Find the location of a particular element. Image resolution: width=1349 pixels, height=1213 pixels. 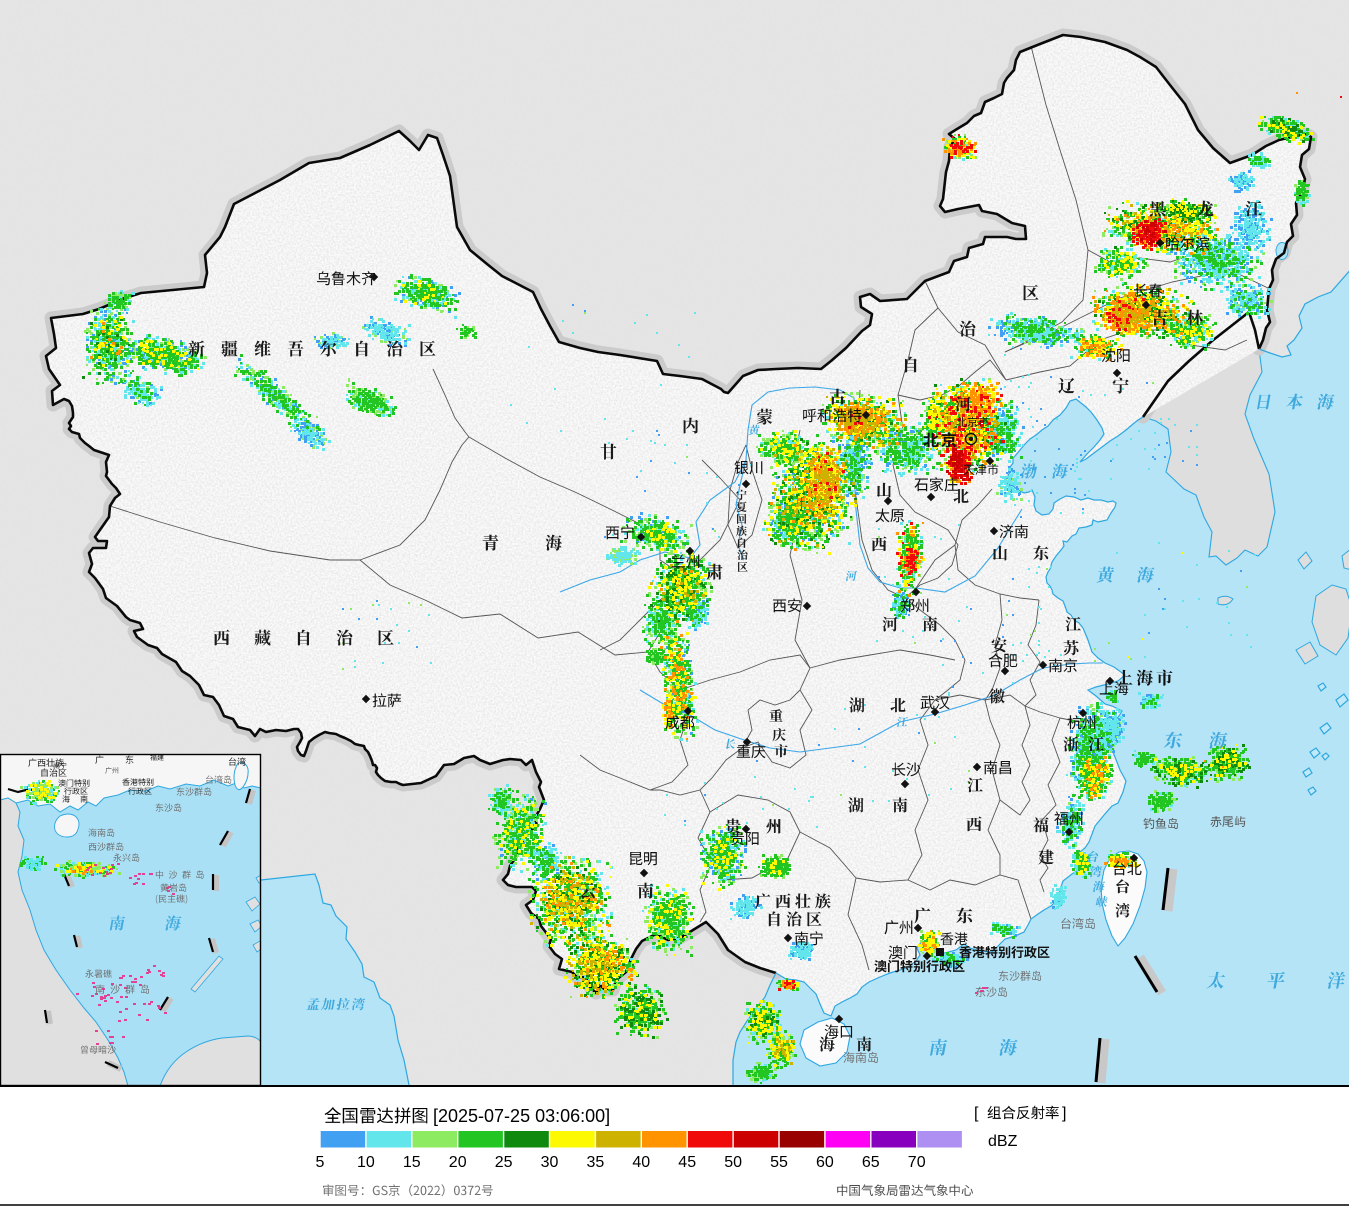

svg-text: 15 is located at coordinates (412, 1162).